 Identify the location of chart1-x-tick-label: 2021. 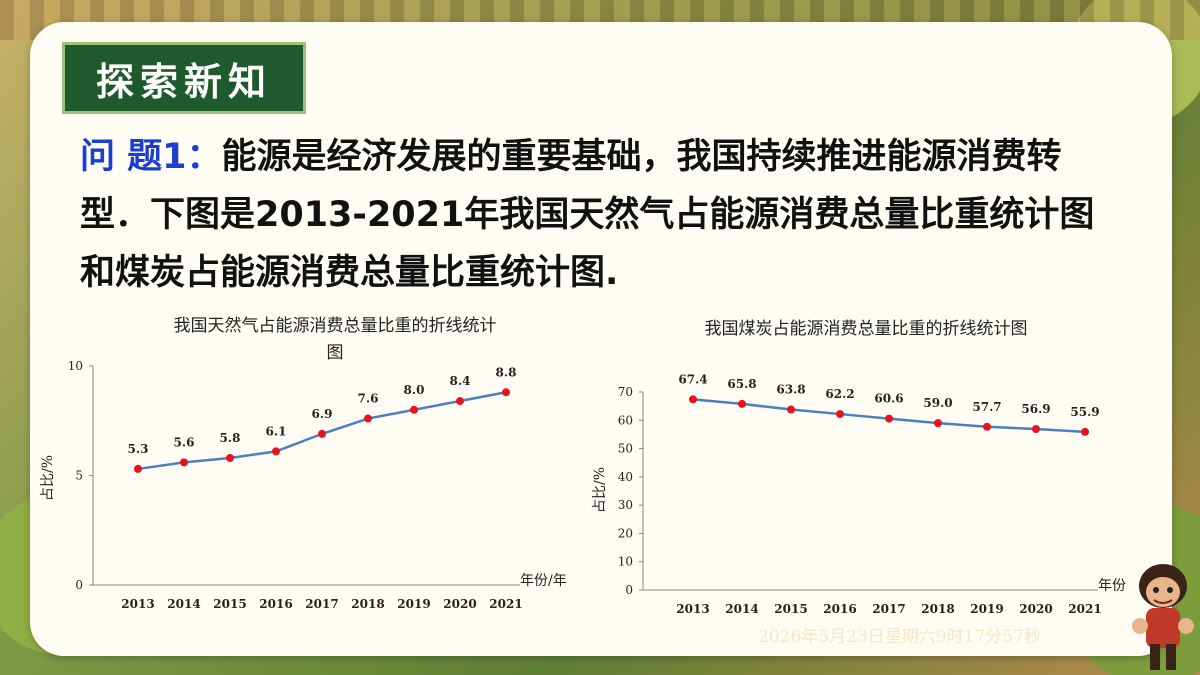
(505, 604).